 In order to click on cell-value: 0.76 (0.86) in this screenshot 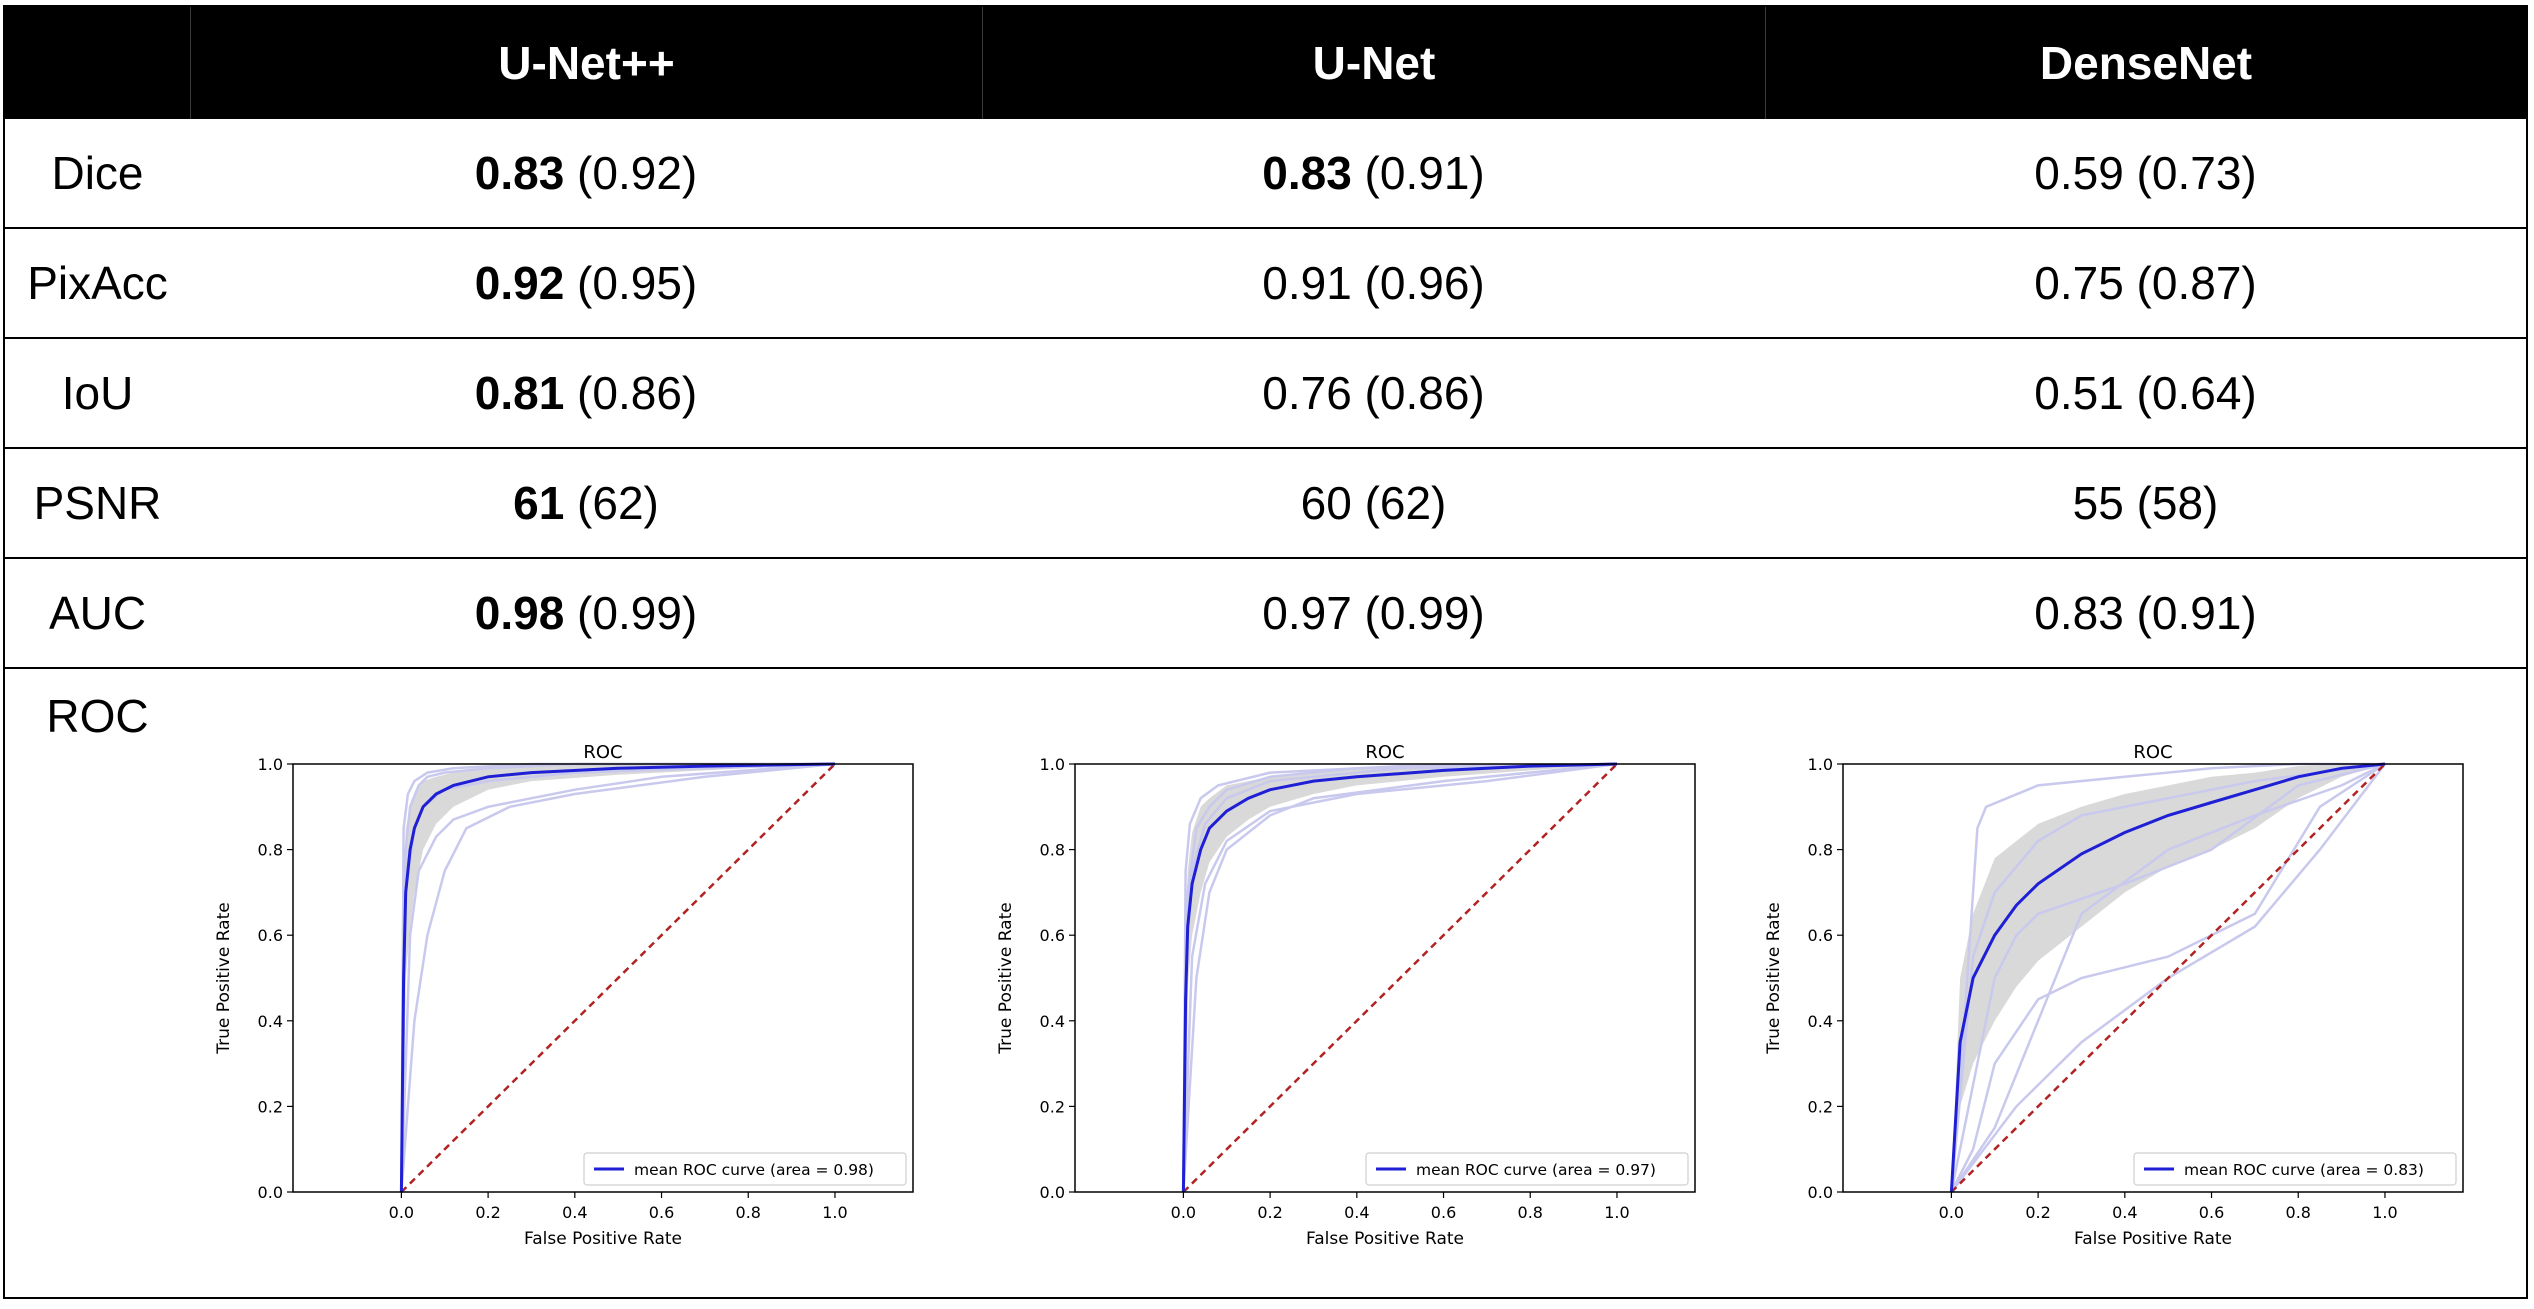, I will do `click(1373, 393)`.